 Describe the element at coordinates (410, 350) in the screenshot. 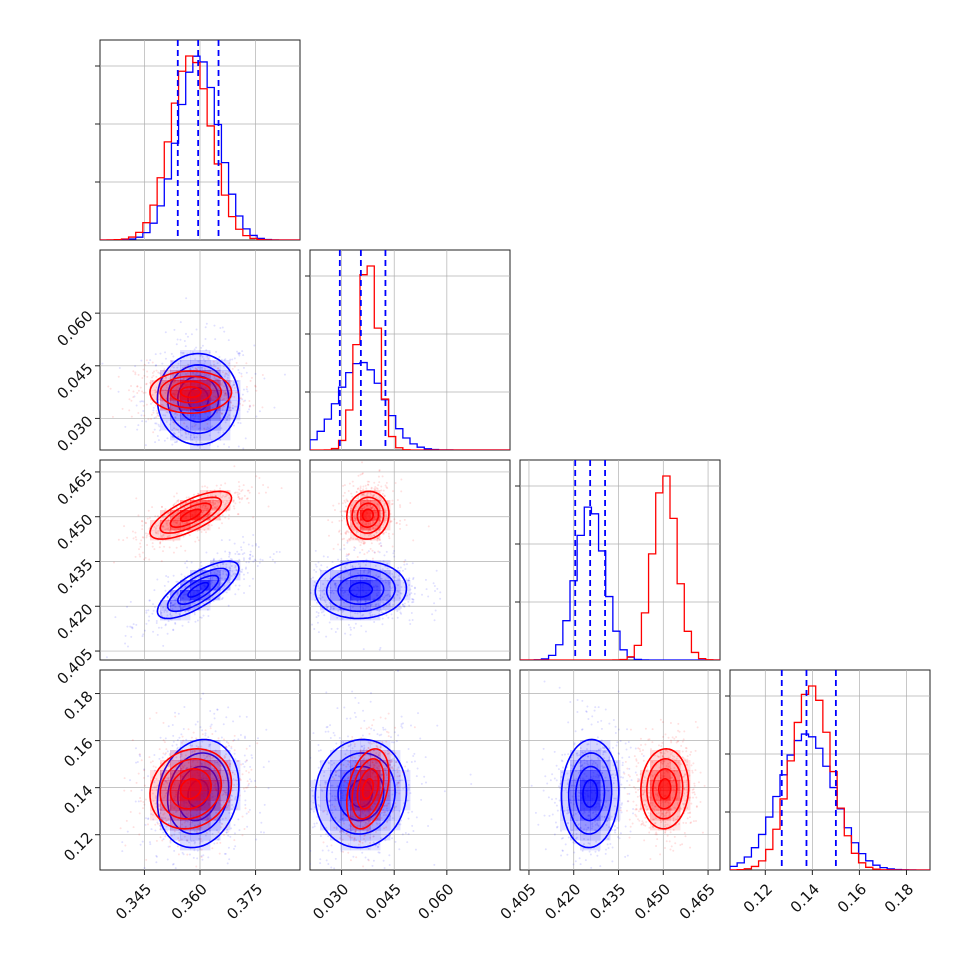

I see `panel-frame` at that location.